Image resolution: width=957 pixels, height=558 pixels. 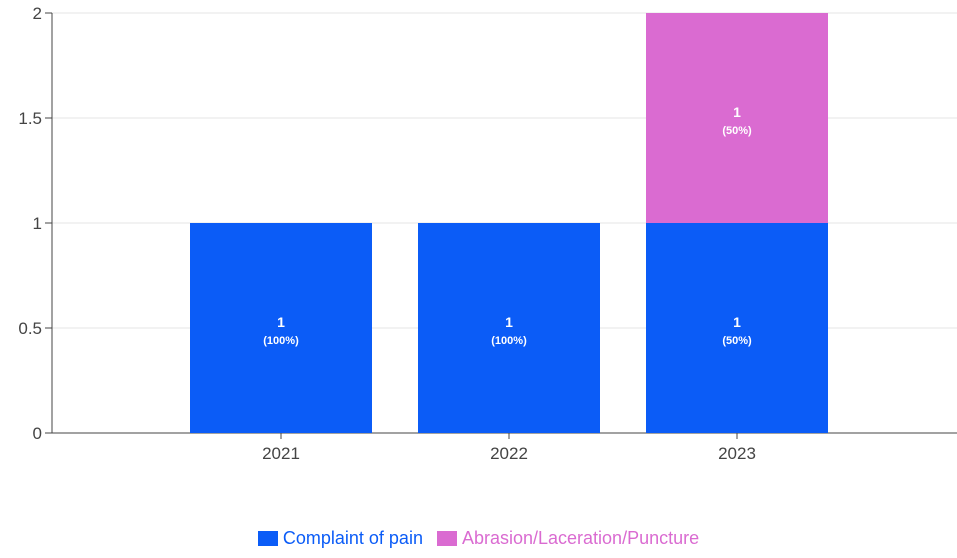 I want to click on bar-complaint-of-pain-2021, so click(x=281, y=328).